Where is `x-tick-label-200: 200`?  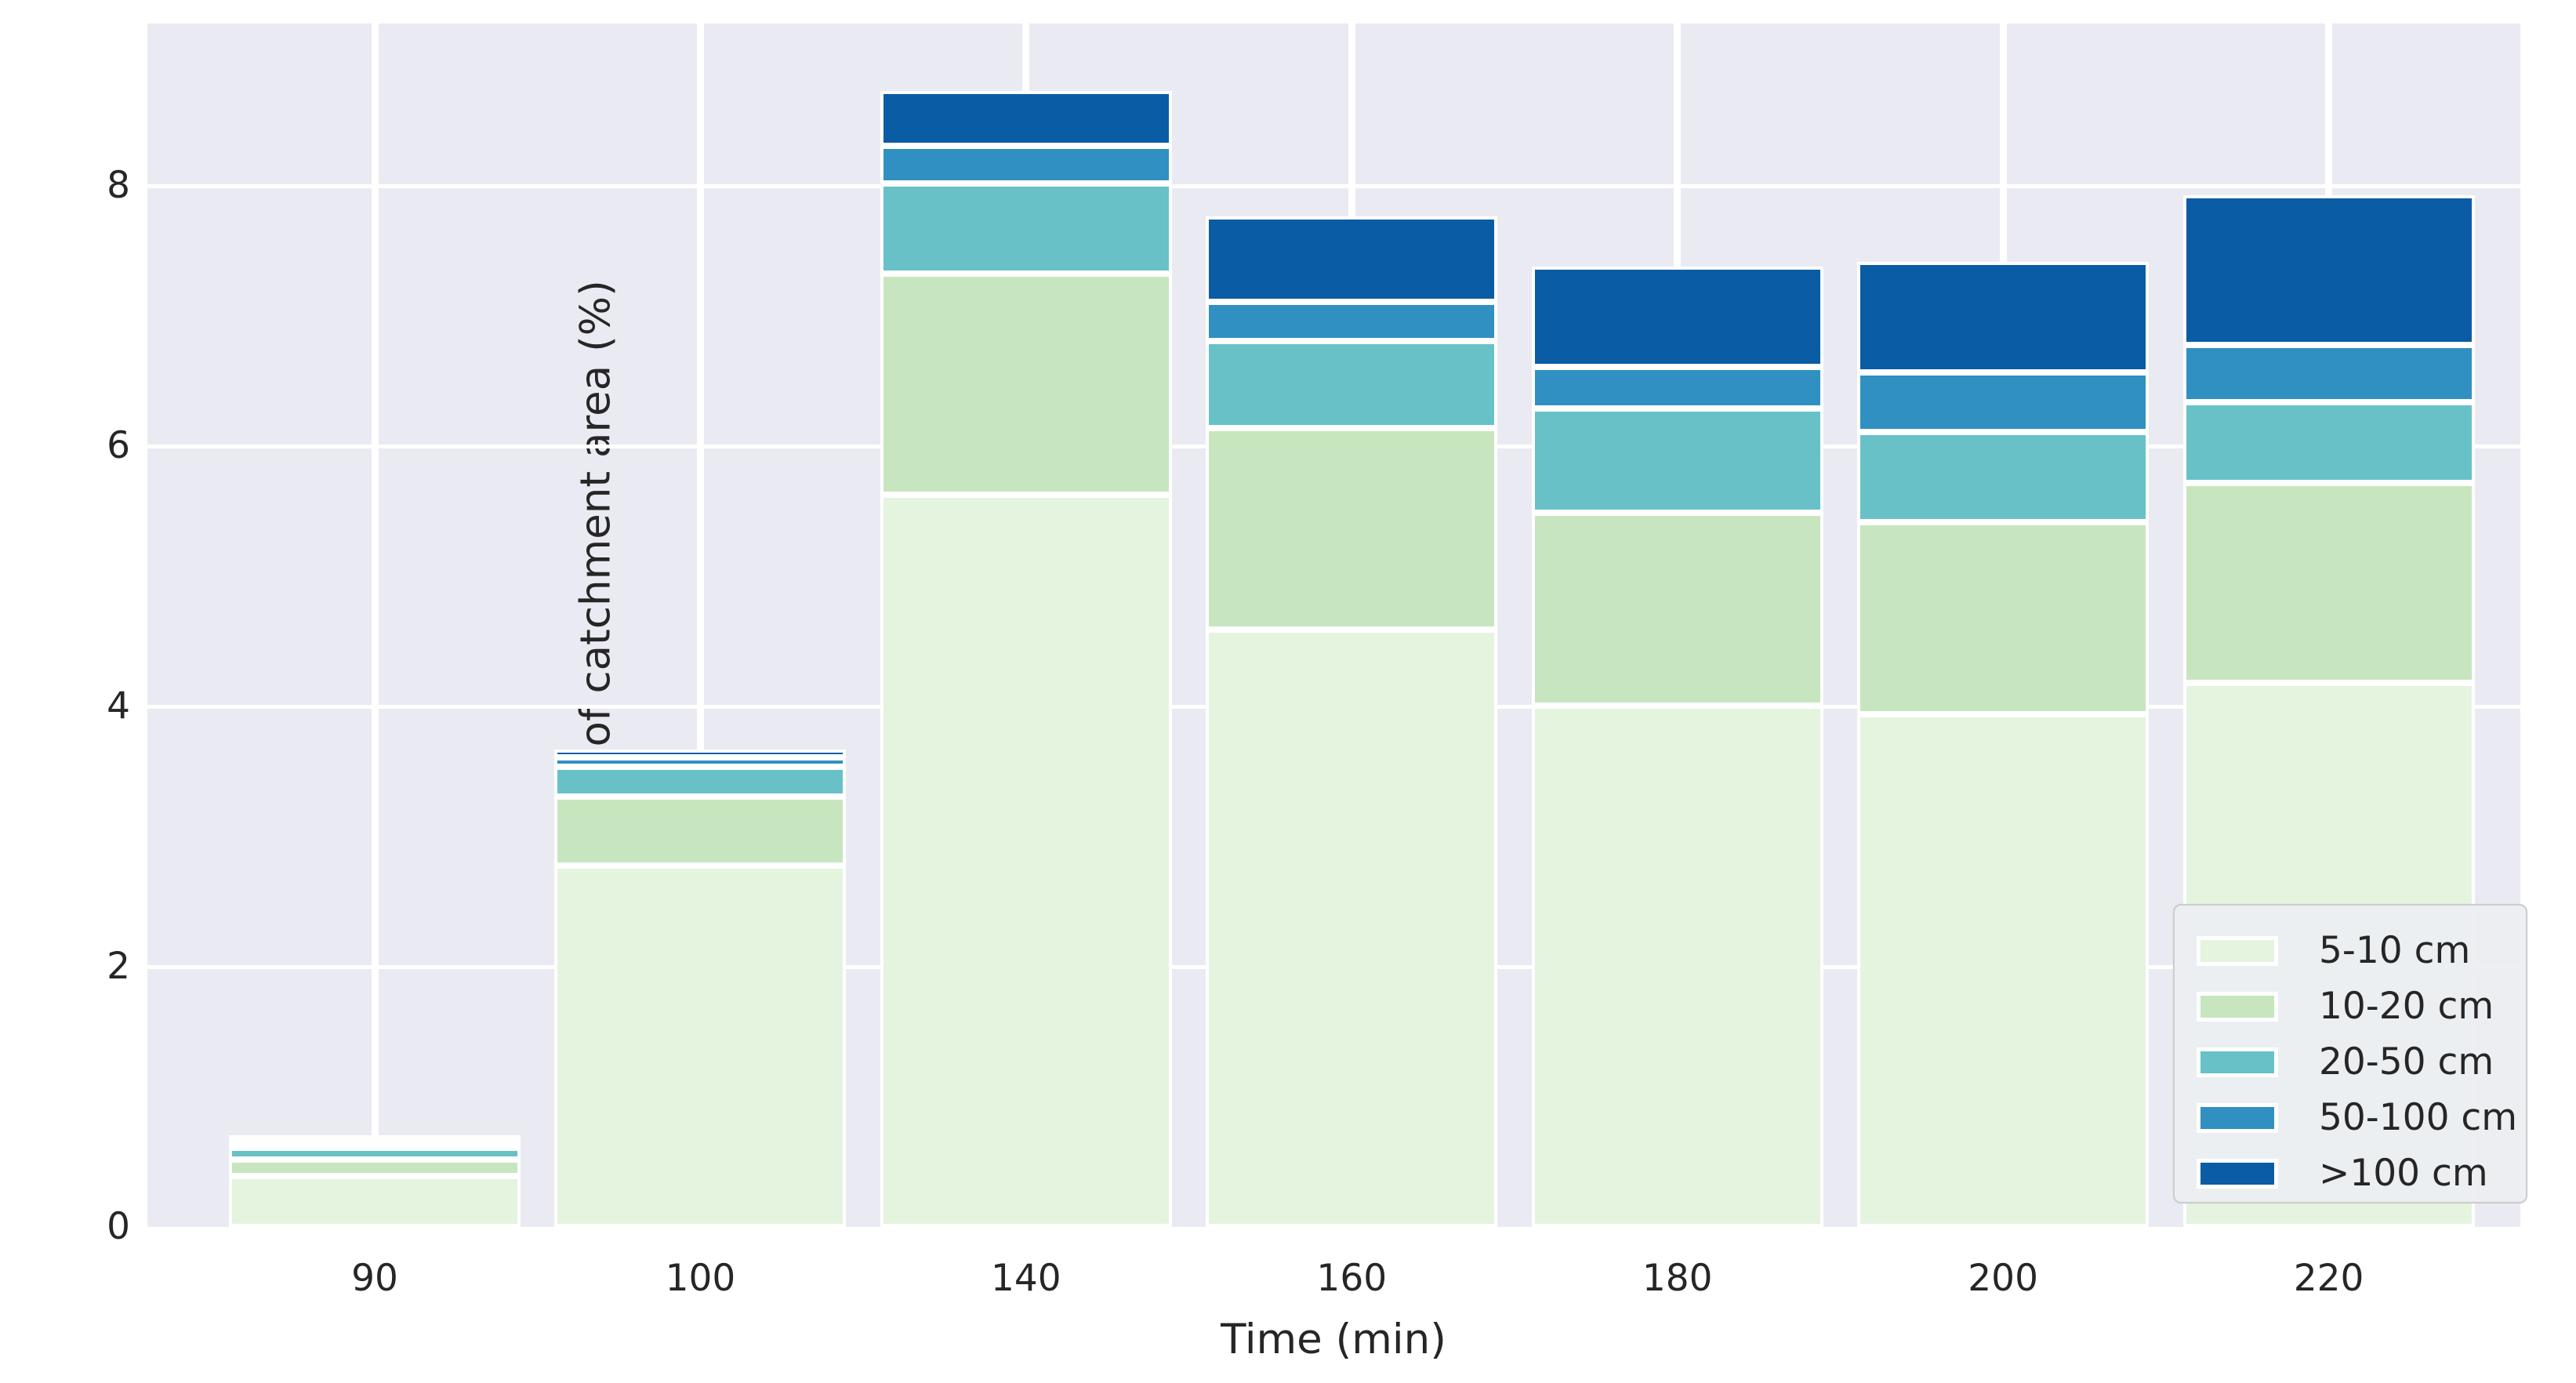
x-tick-label-200: 200 is located at coordinates (2003, 1278).